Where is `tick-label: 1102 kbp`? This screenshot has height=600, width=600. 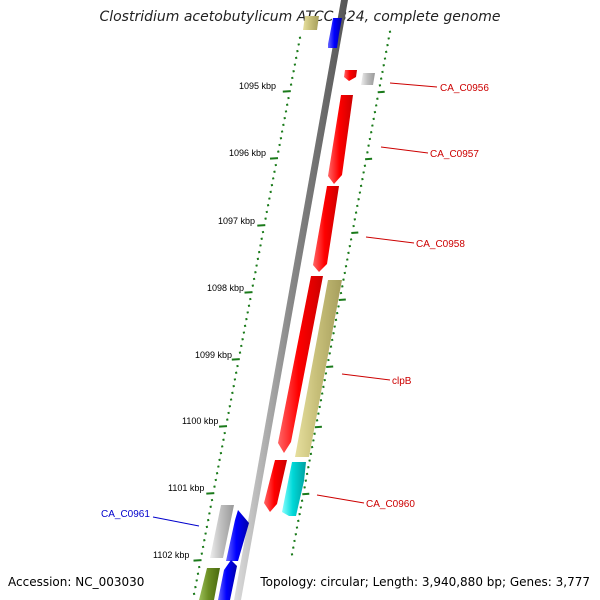 tick-label: 1102 kbp is located at coordinates (171, 555).